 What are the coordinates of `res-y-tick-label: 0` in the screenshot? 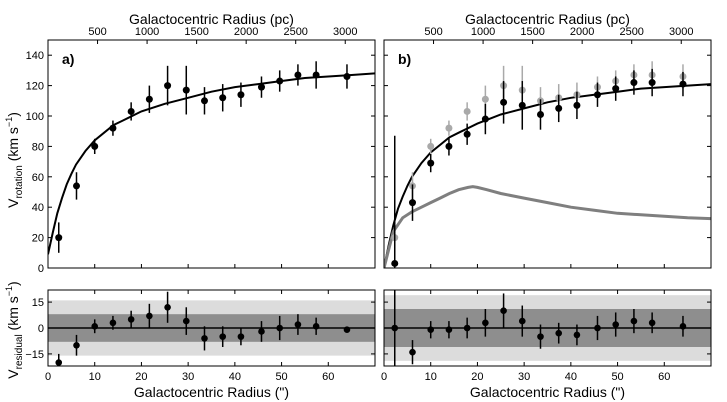 It's located at (41, 329).